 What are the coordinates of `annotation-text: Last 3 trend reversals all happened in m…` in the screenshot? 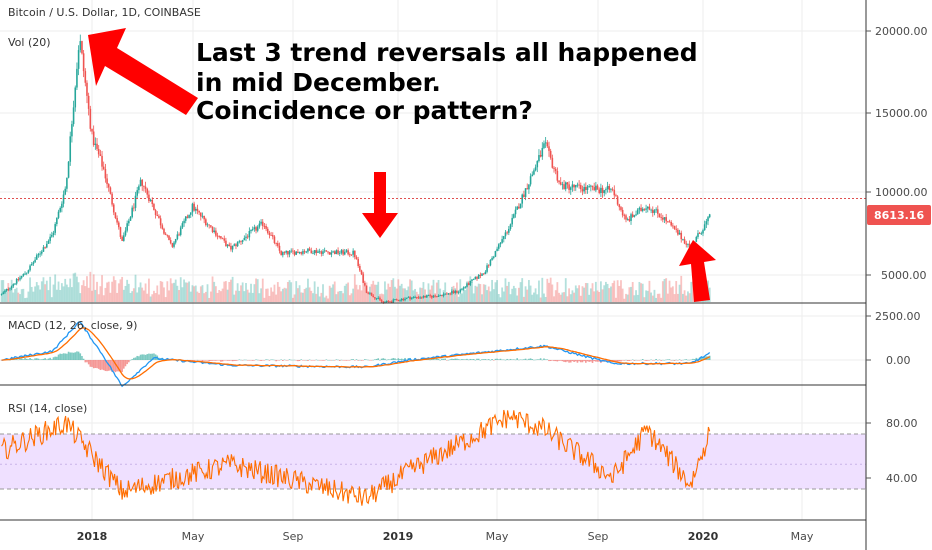 It's located at (447, 81).